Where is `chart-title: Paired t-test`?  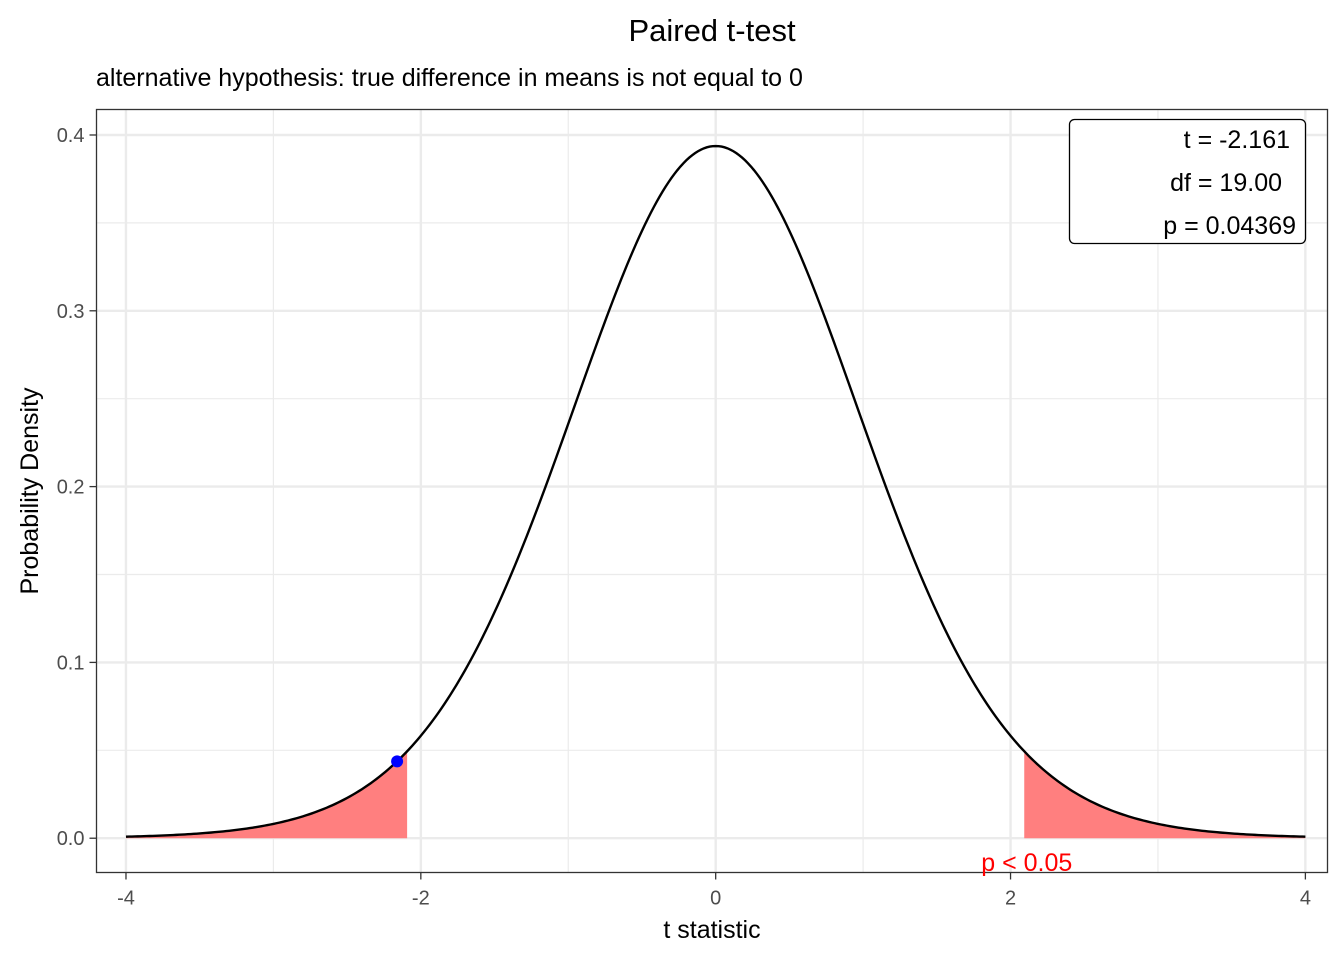
chart-title: Paired t-test is located at coordinates (712, 30).